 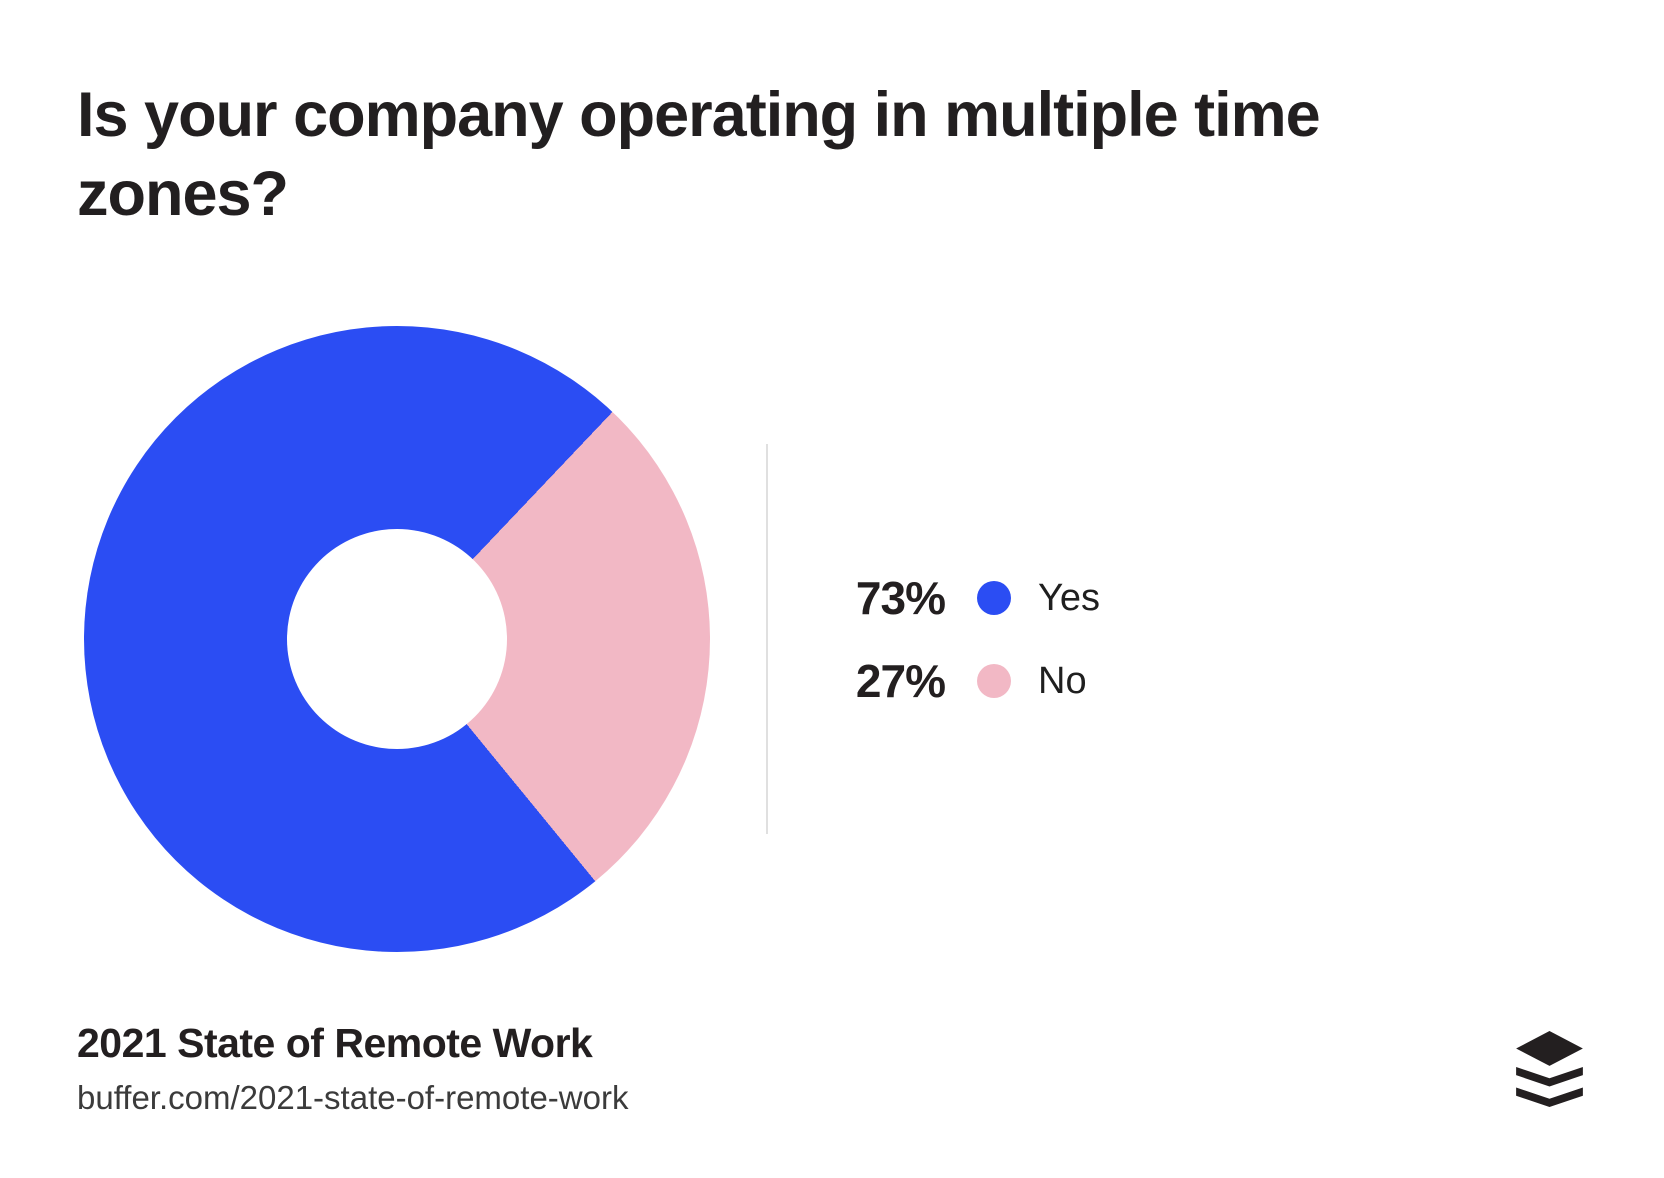 I want to click on source-url: buffer.com/2021-state-of-remote-work, so click(x=353, y=1097).